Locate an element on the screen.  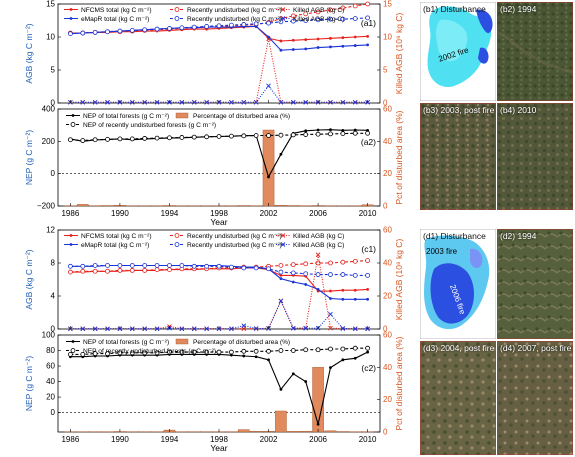
y-tick-label: 4 is located at coordinates (53, 296).